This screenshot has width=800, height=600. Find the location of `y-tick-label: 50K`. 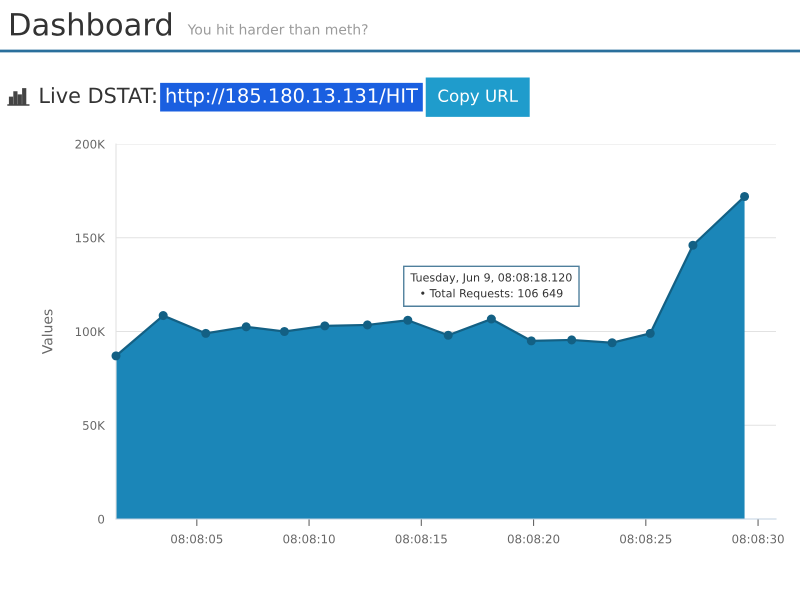

y-tick-label: 50K is located at coordinates (94, 425).